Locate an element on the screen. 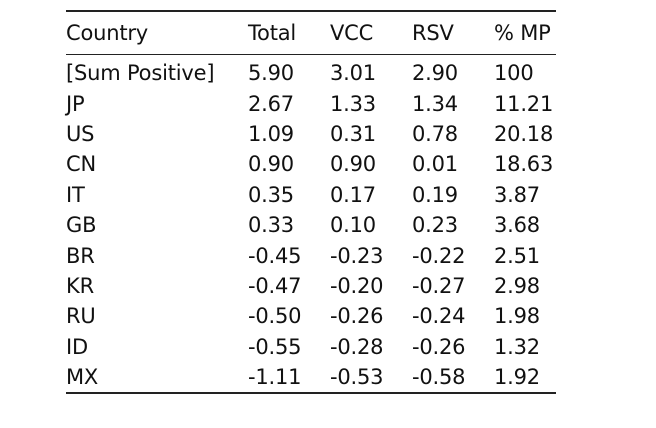 The height and width of the screenshot is (428, 656). header-rule is located at coordinates (311, 54).